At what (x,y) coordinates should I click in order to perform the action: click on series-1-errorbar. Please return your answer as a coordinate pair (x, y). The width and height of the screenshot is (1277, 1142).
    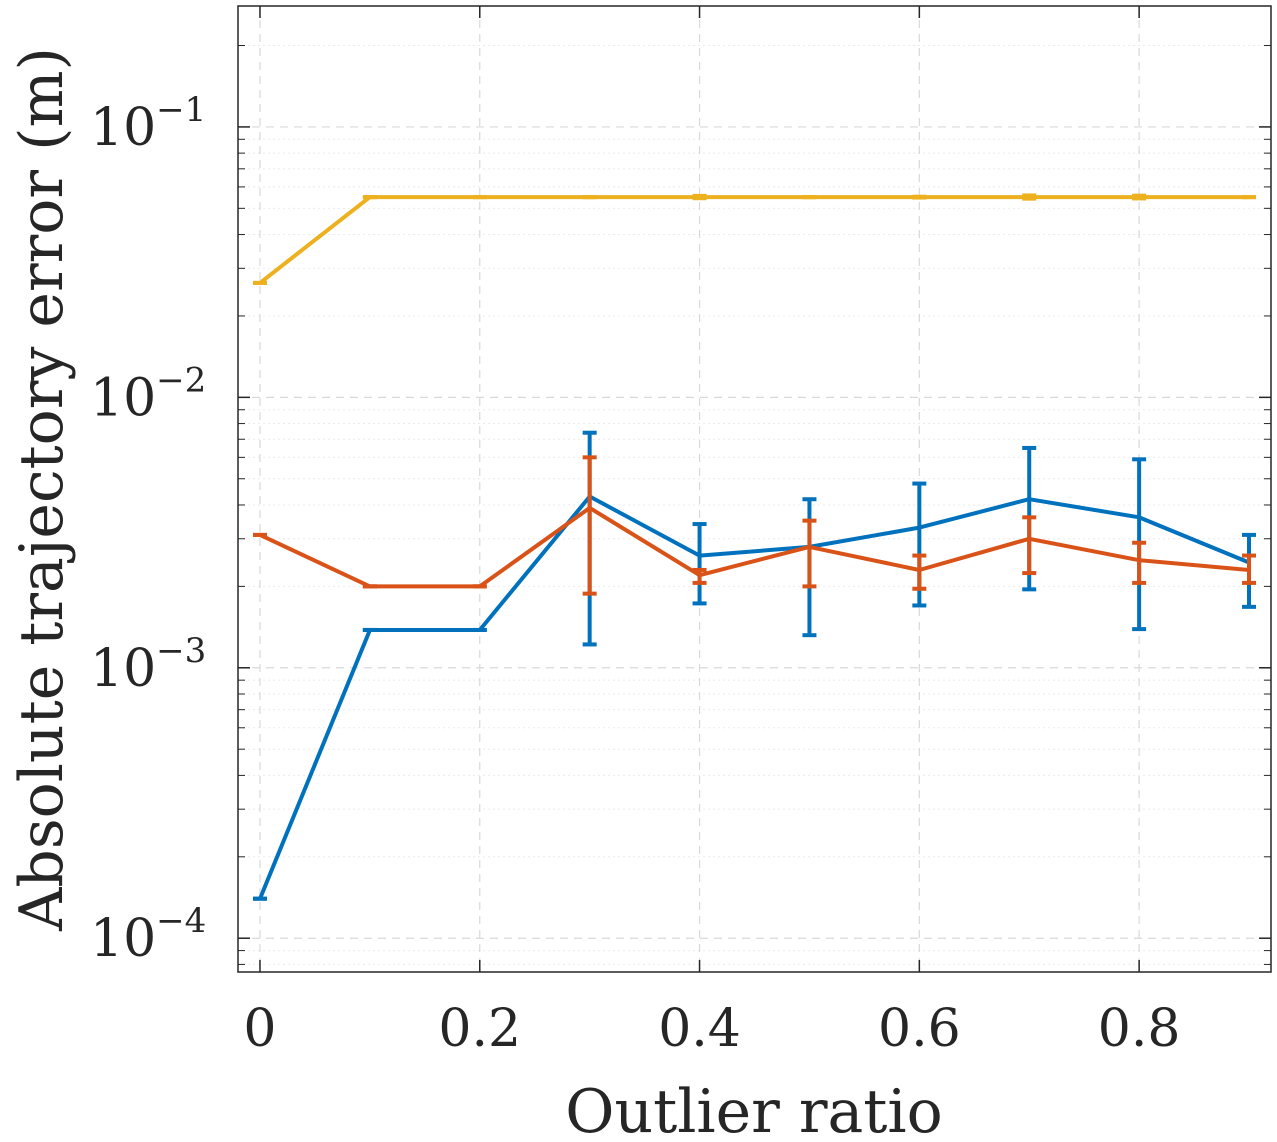
    Looking at the image, I should click on (699, 564).